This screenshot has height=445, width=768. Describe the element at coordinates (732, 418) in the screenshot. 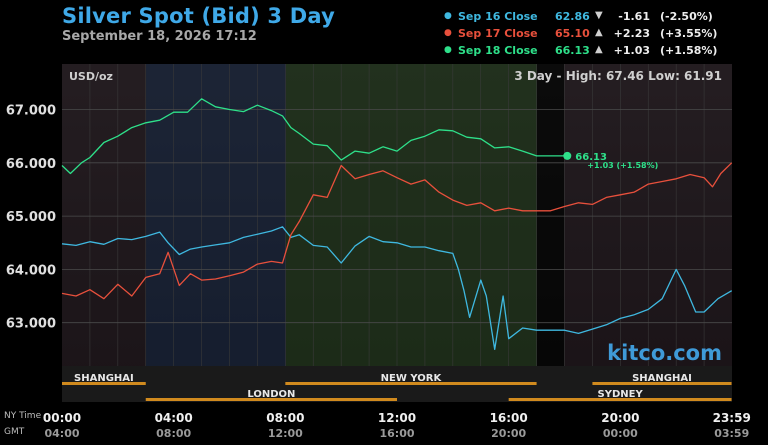

I see `x-tick-label-ny: 23:59` at that location.